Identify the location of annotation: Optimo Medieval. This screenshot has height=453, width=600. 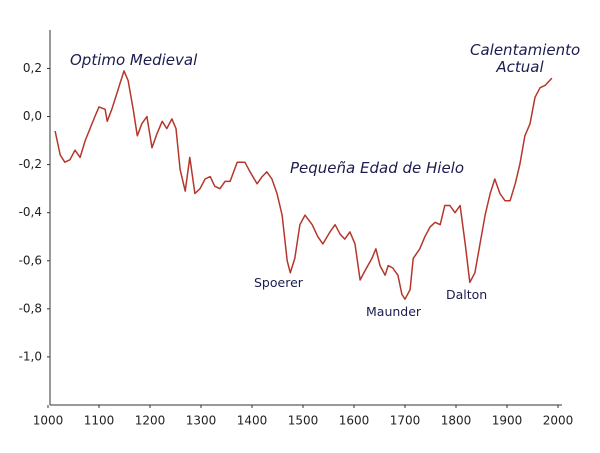
(134, 60).